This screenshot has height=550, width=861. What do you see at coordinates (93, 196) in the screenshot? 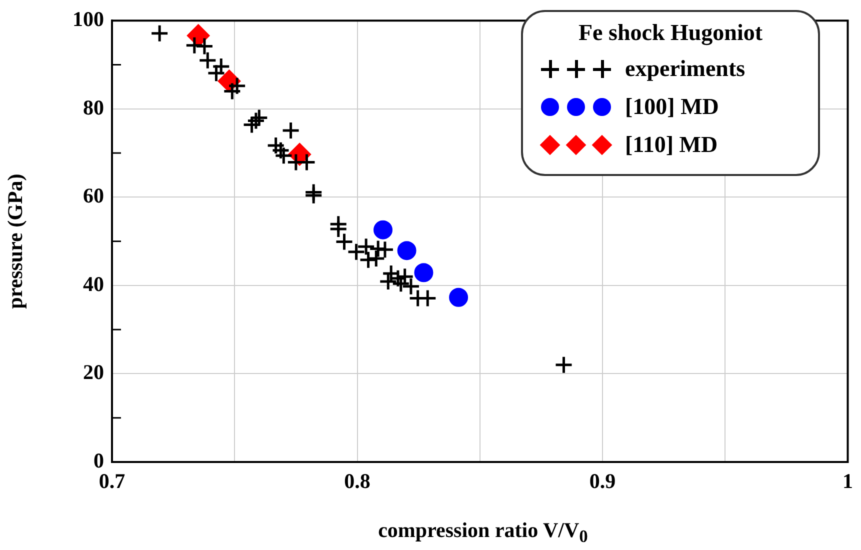
I see `y-tick-label: 60` at bounding box center [93, 196].